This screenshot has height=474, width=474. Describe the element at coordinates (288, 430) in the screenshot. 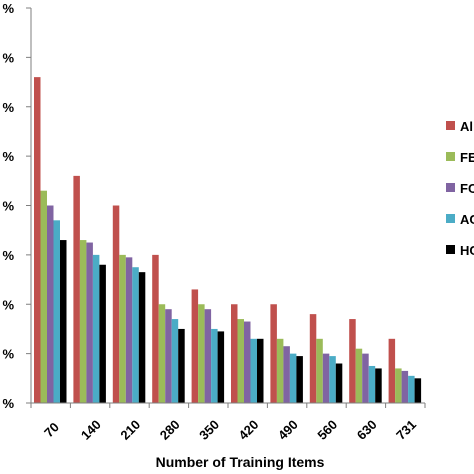

I see `x-tick-label: 490` at that location.